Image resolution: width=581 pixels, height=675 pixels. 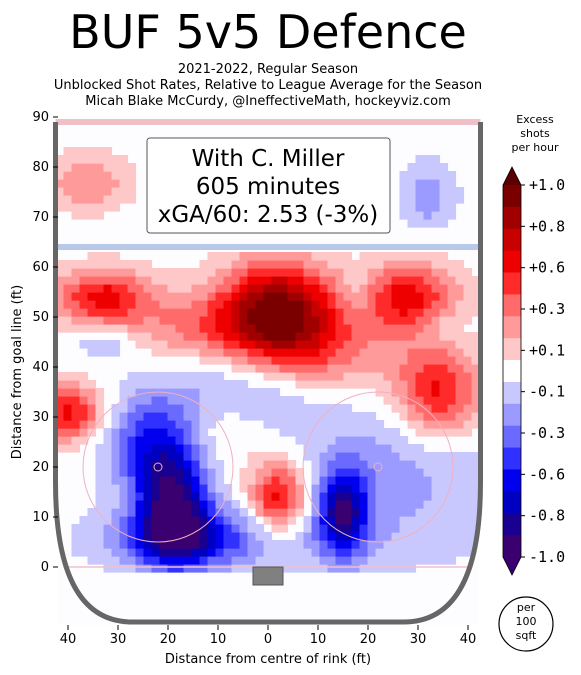 I want to click on annotation-minutes: 605 minutes, so click(x=268, y=187).